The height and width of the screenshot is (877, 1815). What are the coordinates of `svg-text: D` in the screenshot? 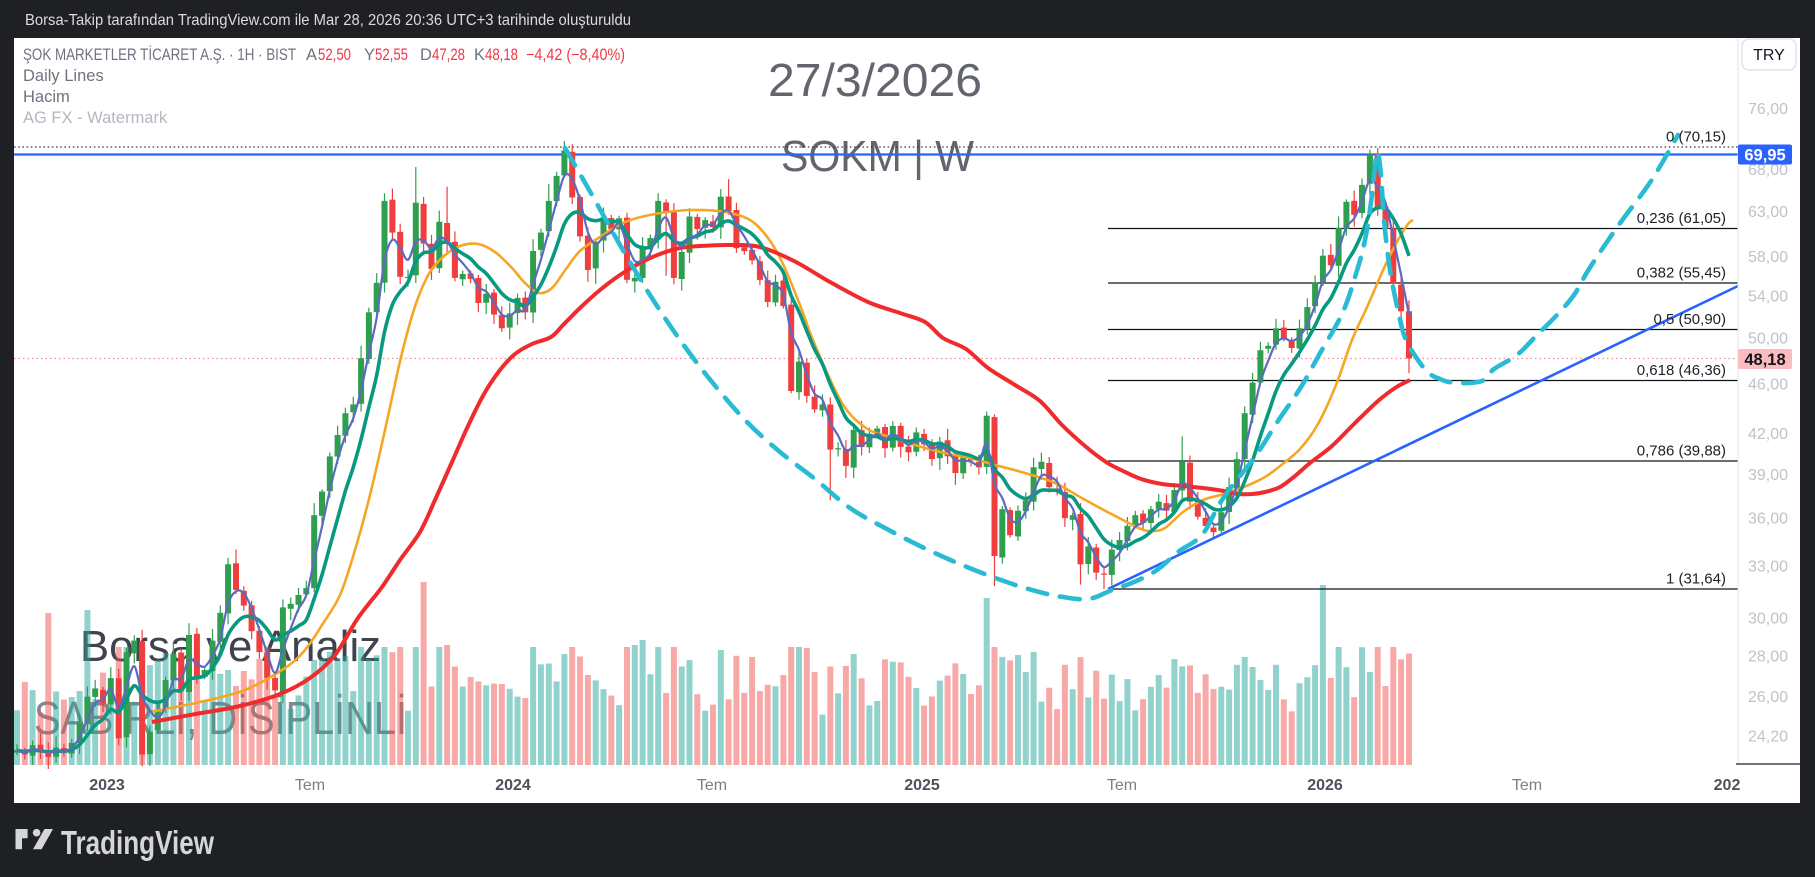 It's located at (426, 55).